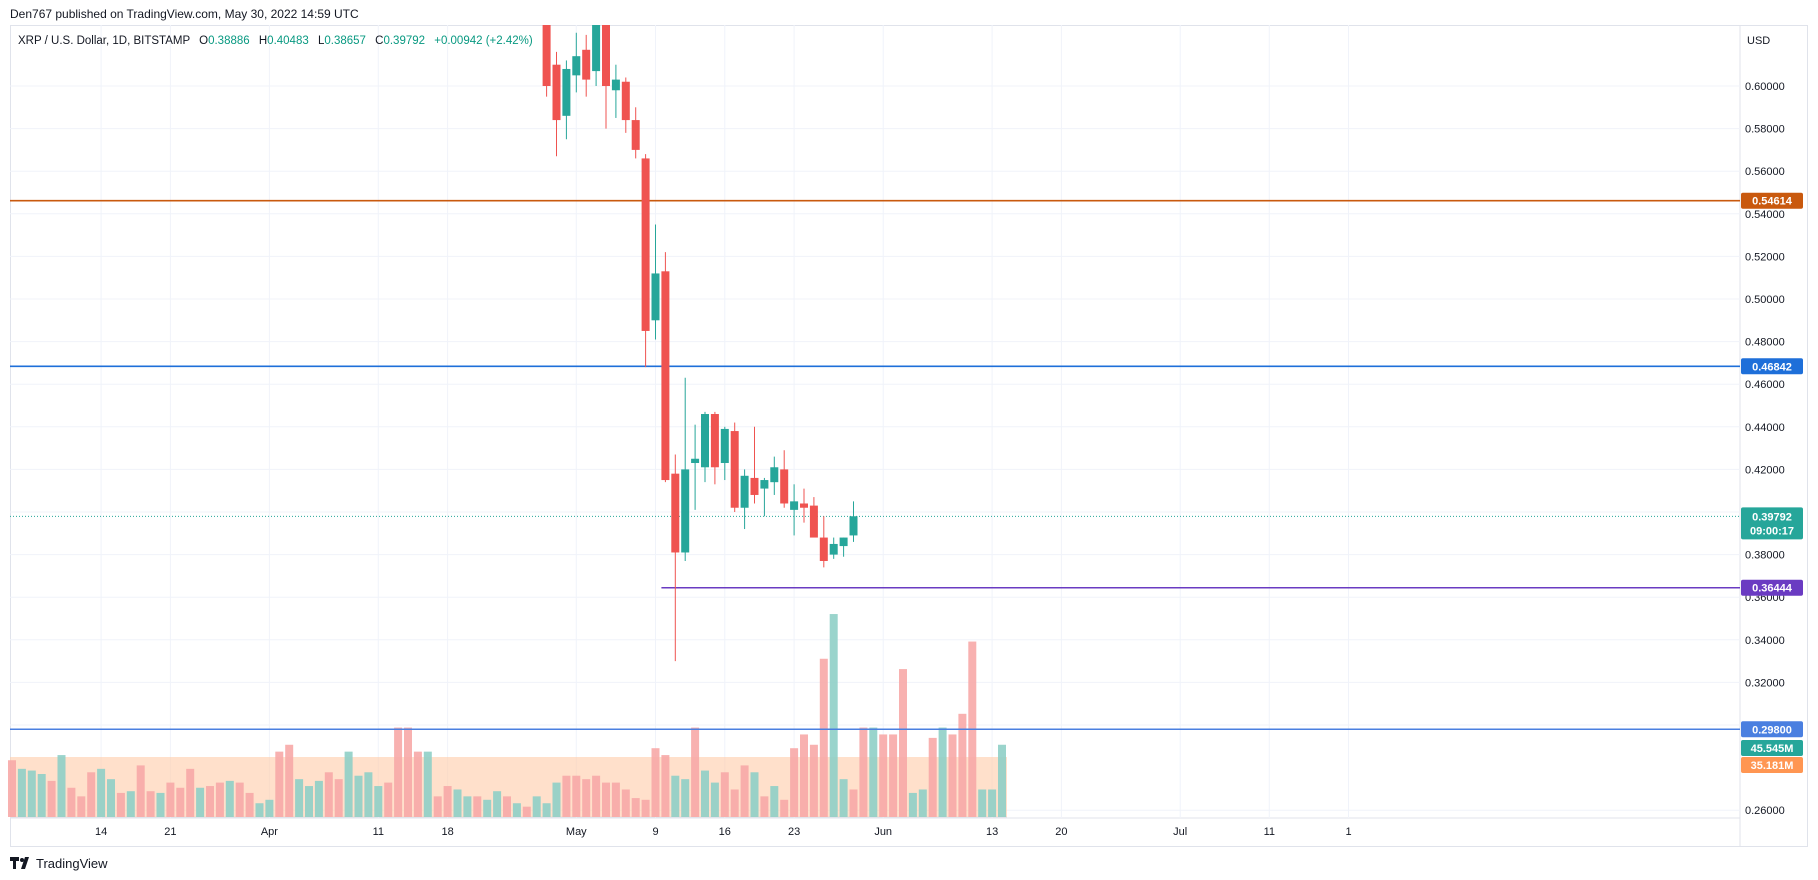 This screenshot has width=1818, height=880. Describe the element at coordinates (170, 832) in the screenshot. I see `x-tick-label: 21` at that location.